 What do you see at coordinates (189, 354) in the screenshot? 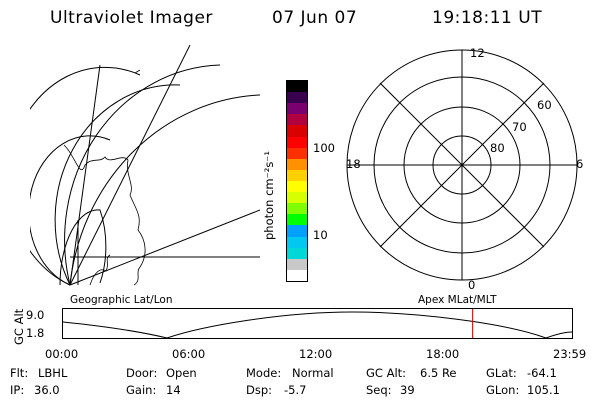
I see `time-tick-0600: 06:00` at bounding box center [189, 354].